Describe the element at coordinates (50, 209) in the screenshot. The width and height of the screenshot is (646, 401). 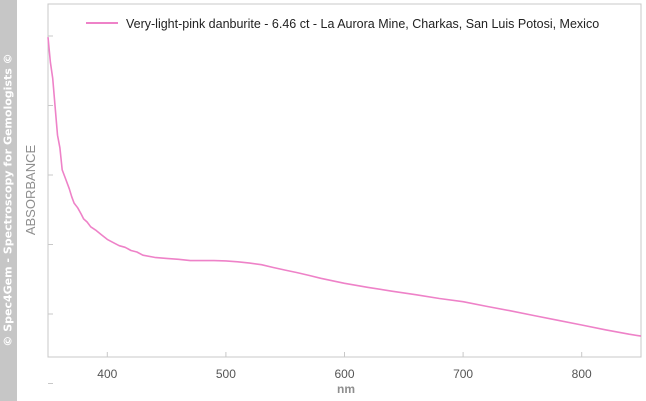
I see `y-axis-ticks` at that location.